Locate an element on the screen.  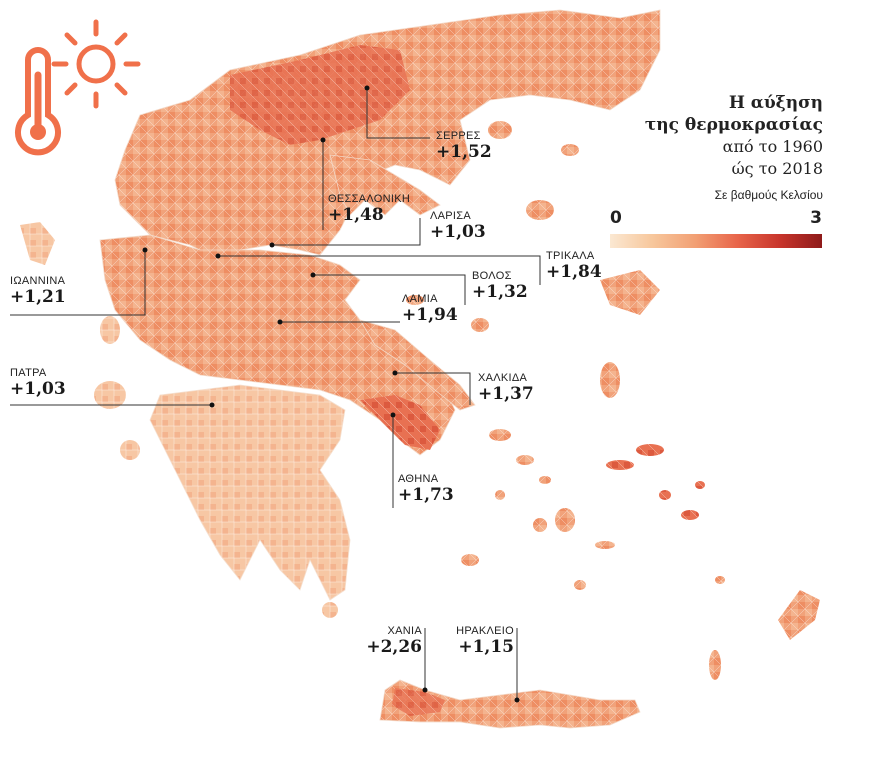
milos is located at coordinates (470, 560).